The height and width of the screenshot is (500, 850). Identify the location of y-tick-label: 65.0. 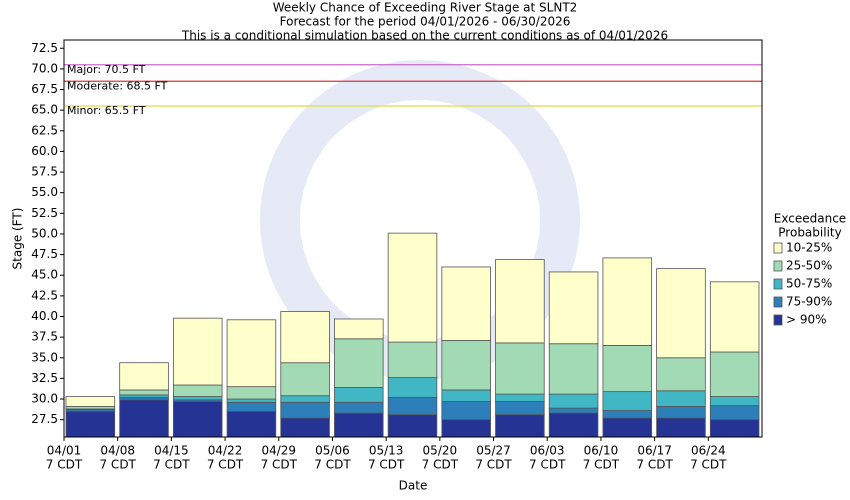
(44, 110).